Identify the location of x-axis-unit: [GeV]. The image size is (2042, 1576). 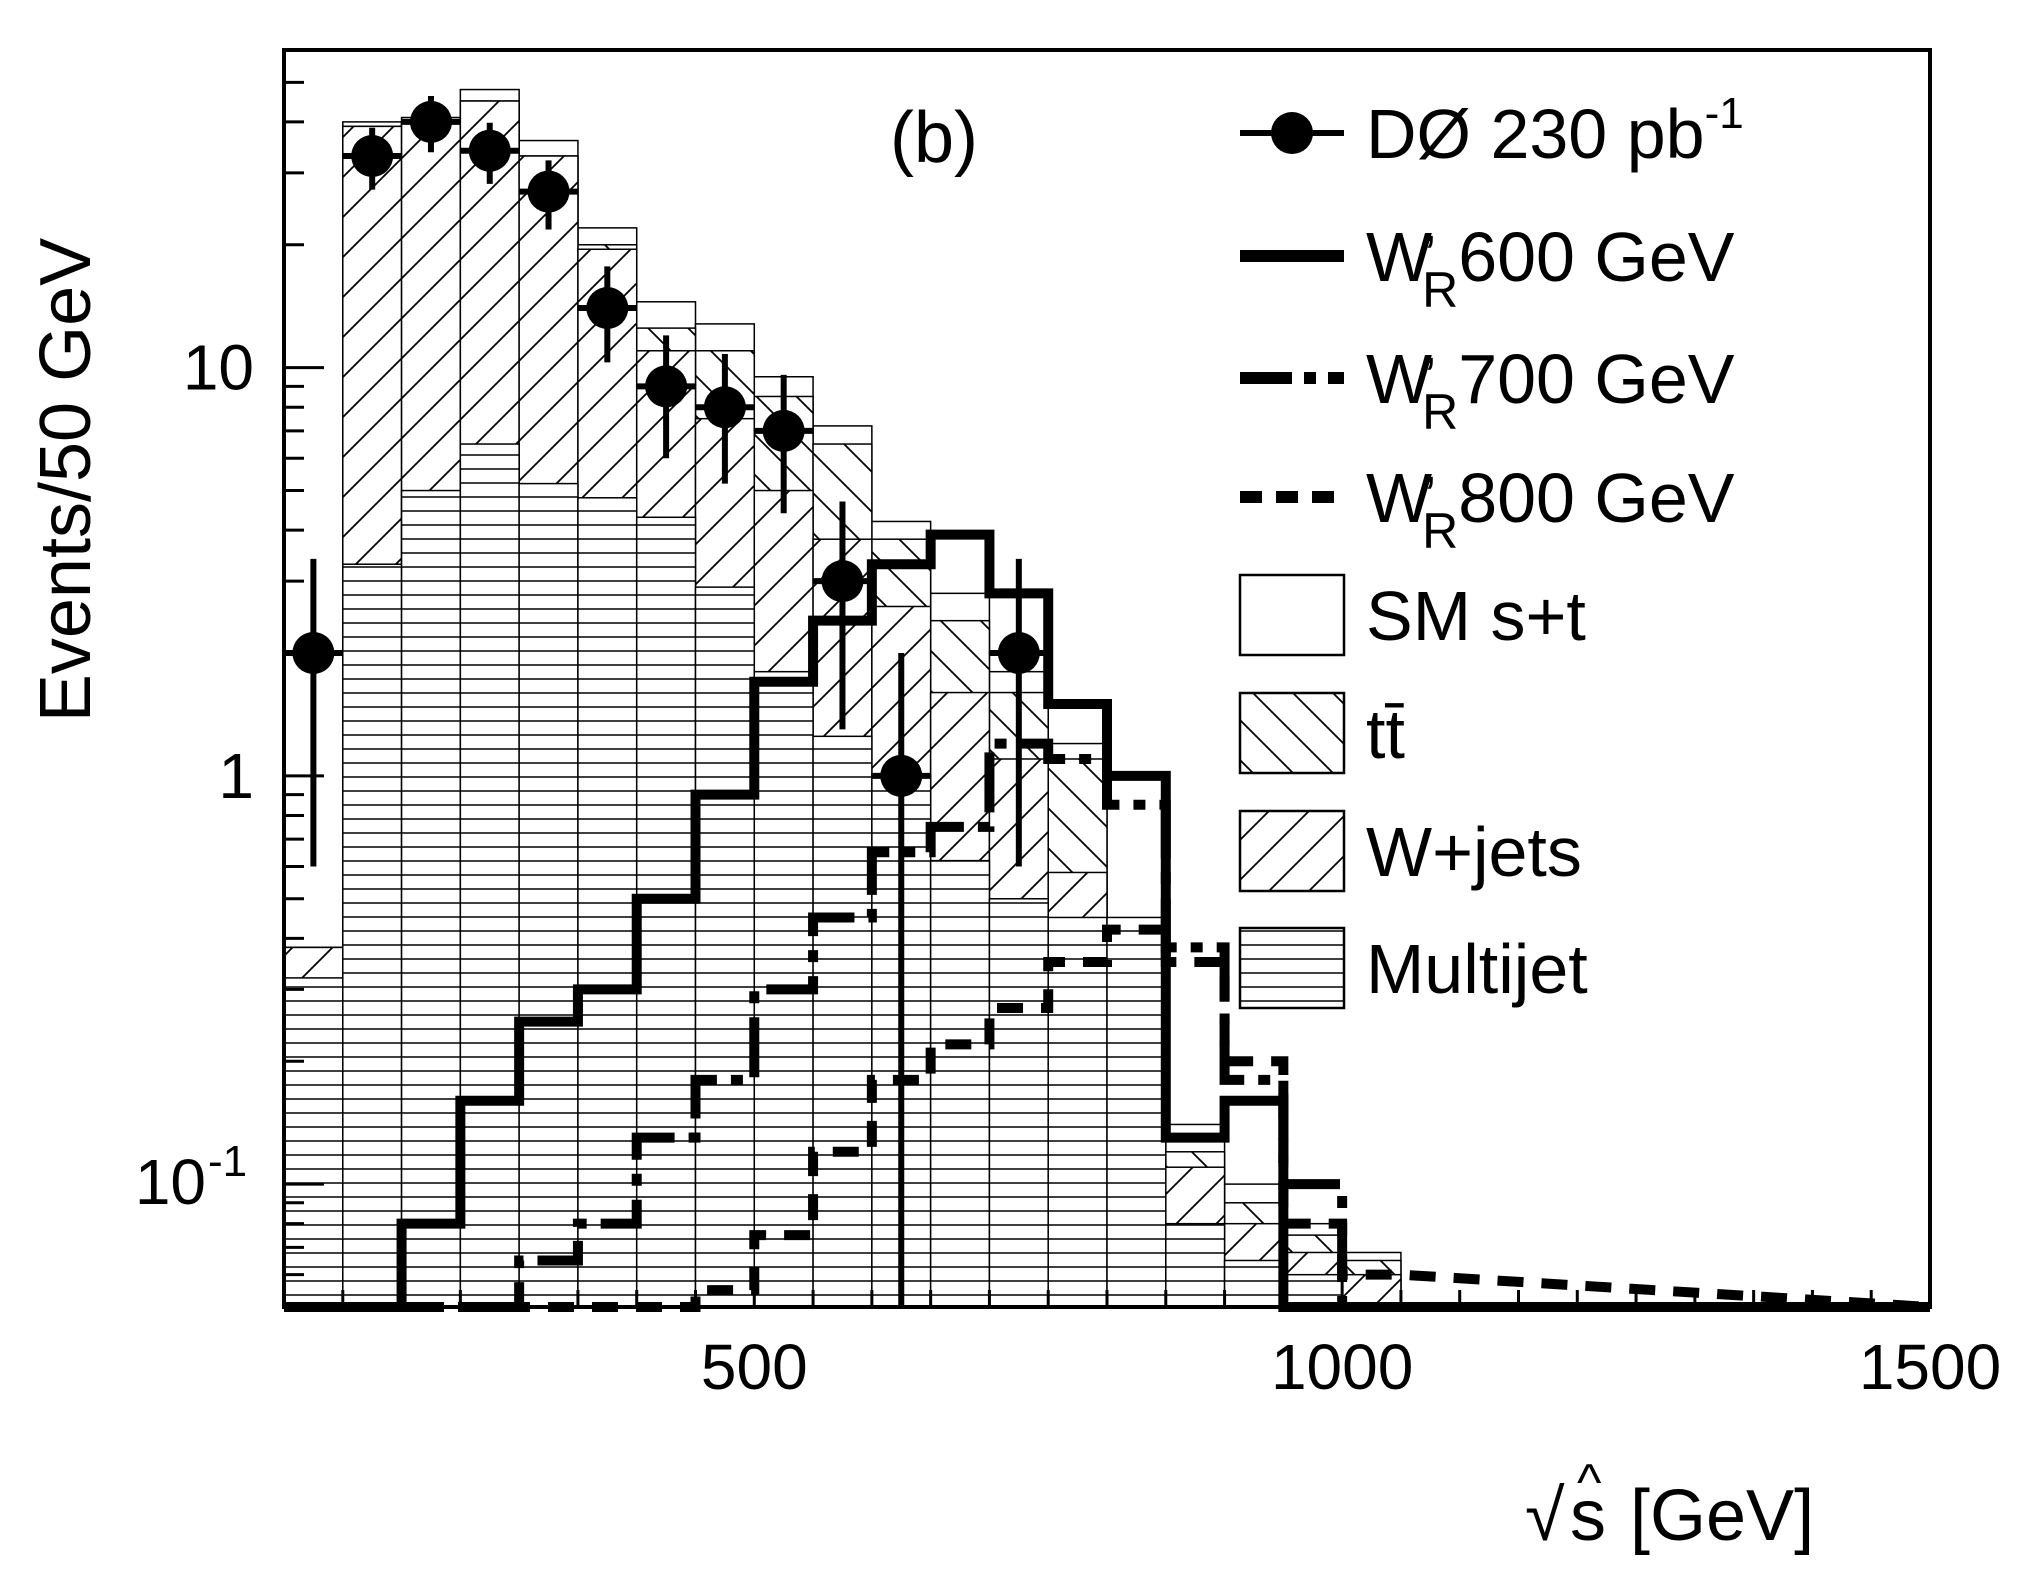
(1712, 1516).